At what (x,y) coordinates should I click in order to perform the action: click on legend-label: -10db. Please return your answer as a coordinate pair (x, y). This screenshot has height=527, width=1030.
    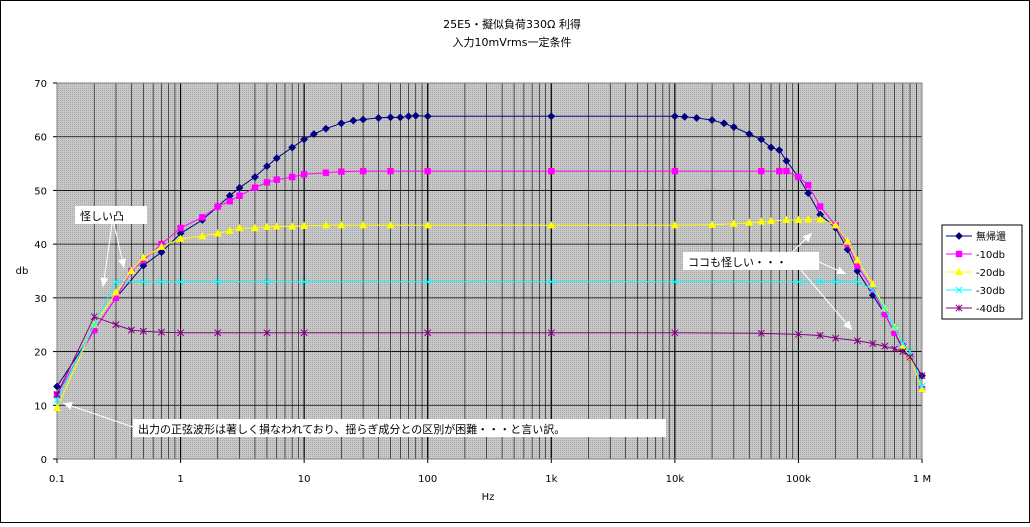
    Looking at the image, I should click on (990, 255).